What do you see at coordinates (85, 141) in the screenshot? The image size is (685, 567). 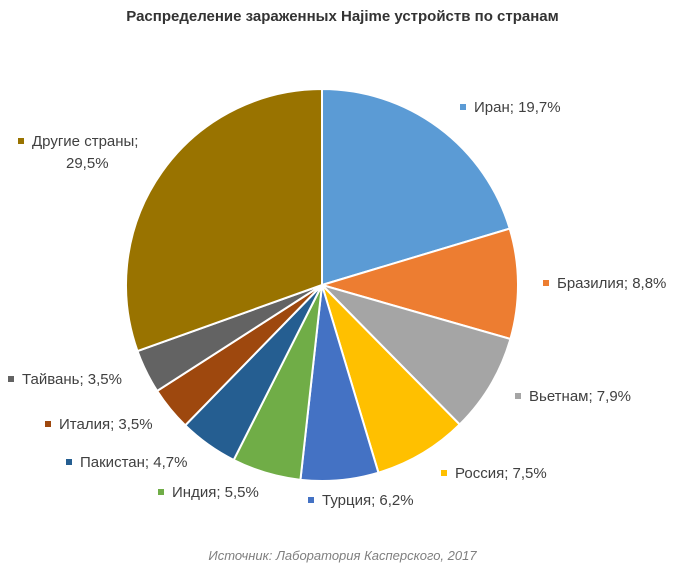 I see `slice-label-10: Другие страны;` at bounding box center [85, 141].